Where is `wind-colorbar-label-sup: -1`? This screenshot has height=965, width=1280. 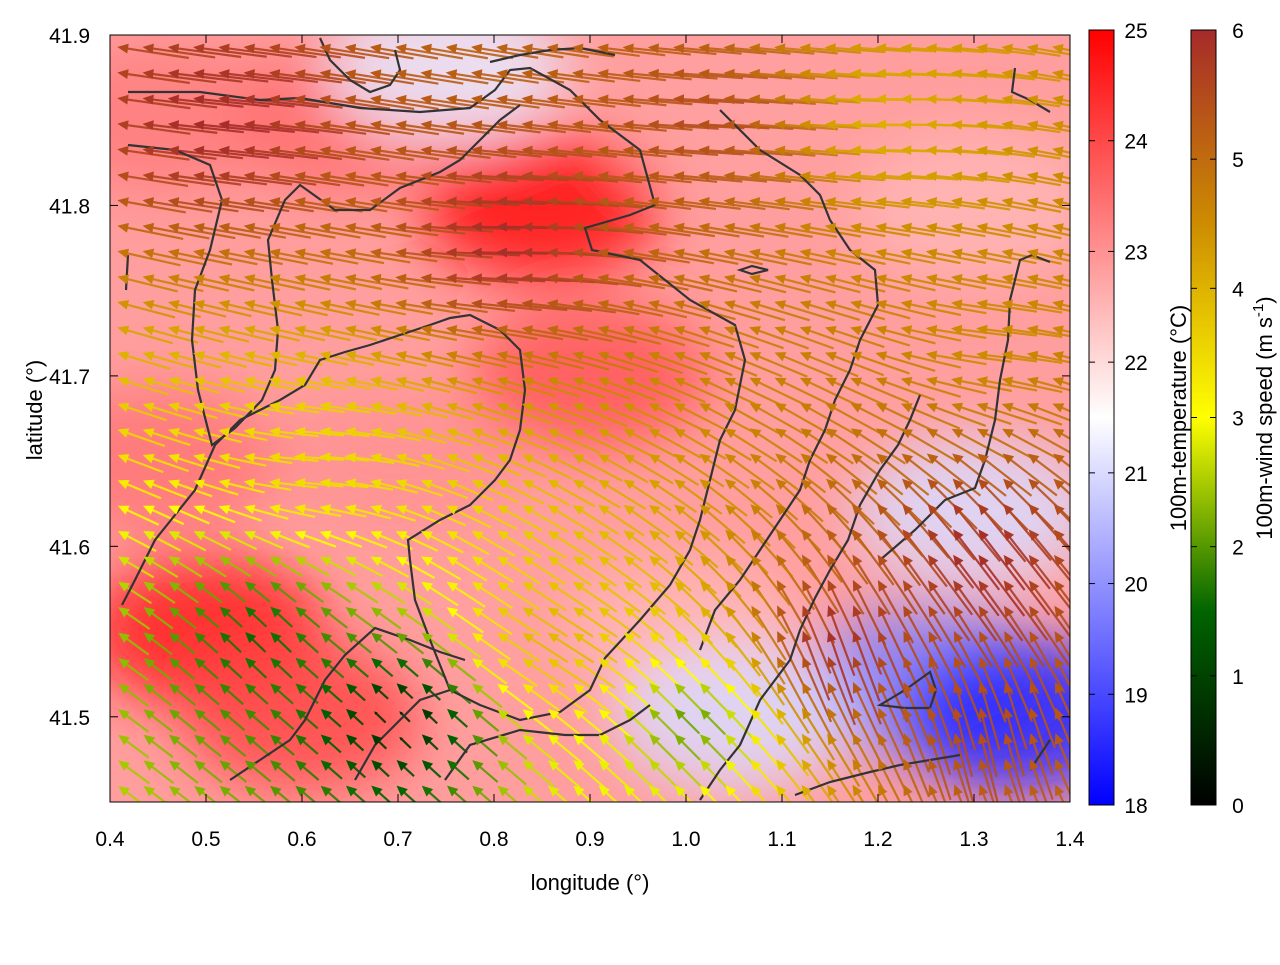 wind-colorbar-label-sup: -1 is located at coordinates (1258, 310).